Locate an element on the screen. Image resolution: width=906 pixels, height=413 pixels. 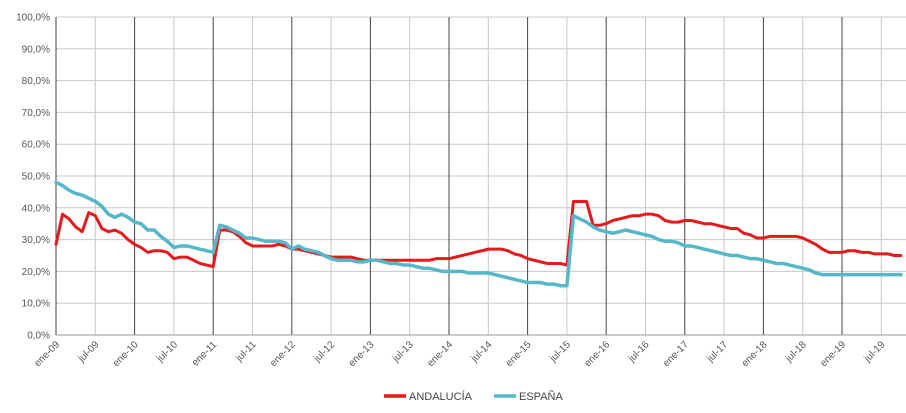
x-tick-label: jul-10 is located at coordinates (167, 352).